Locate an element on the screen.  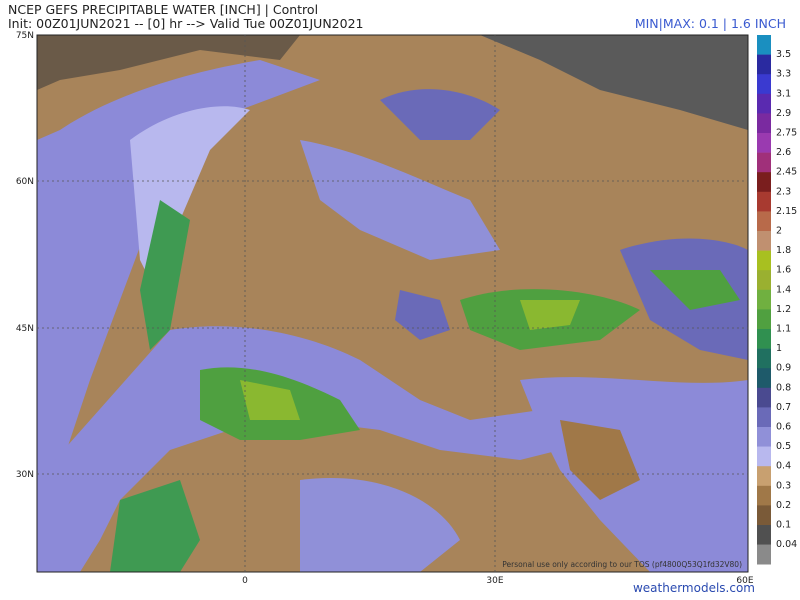
colorbar-label: 0.2 is located at coordinates (783, 505).